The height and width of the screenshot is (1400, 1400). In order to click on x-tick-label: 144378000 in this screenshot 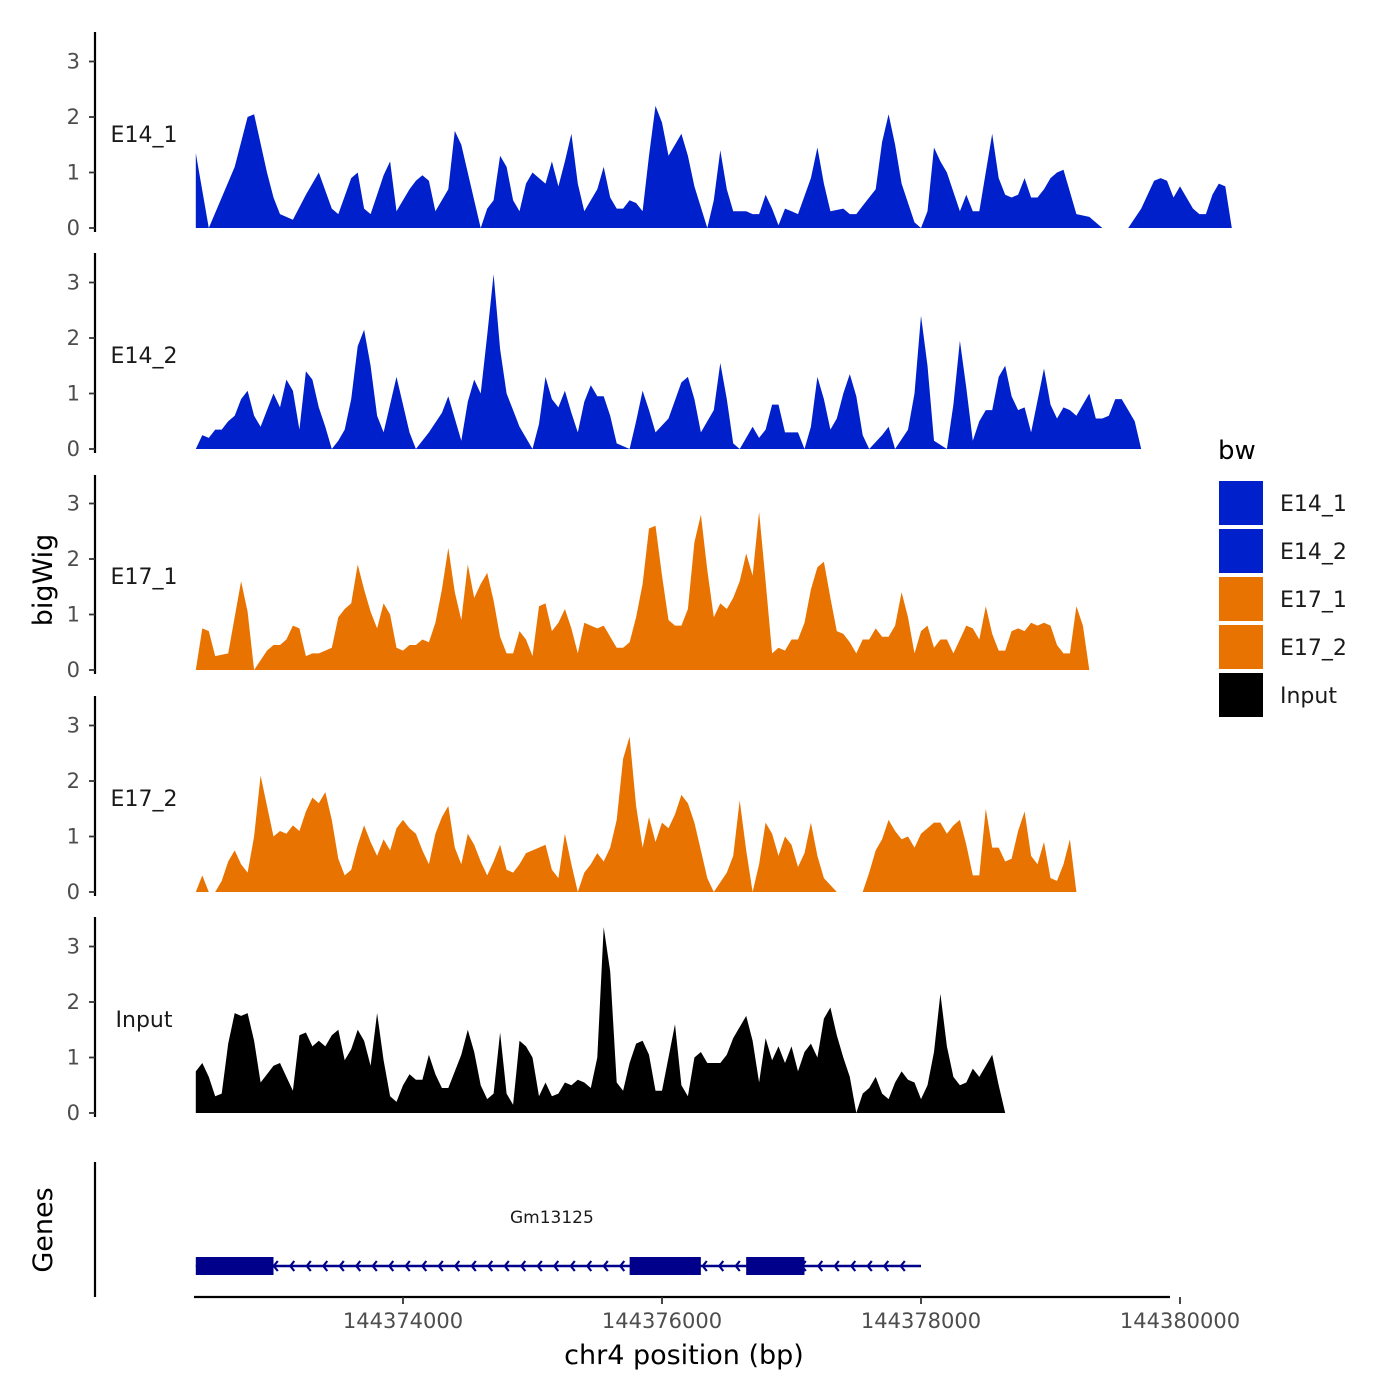, I will do `click(921, 1321)`.